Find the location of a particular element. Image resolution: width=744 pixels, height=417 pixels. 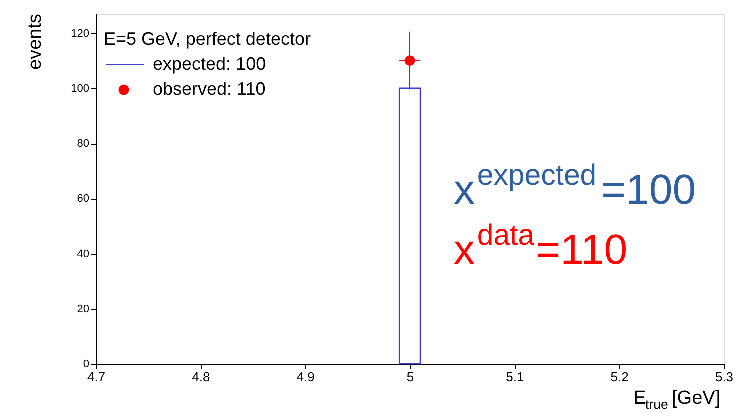

x-tick-label: 5.3 is located at coordinates (724, 377).